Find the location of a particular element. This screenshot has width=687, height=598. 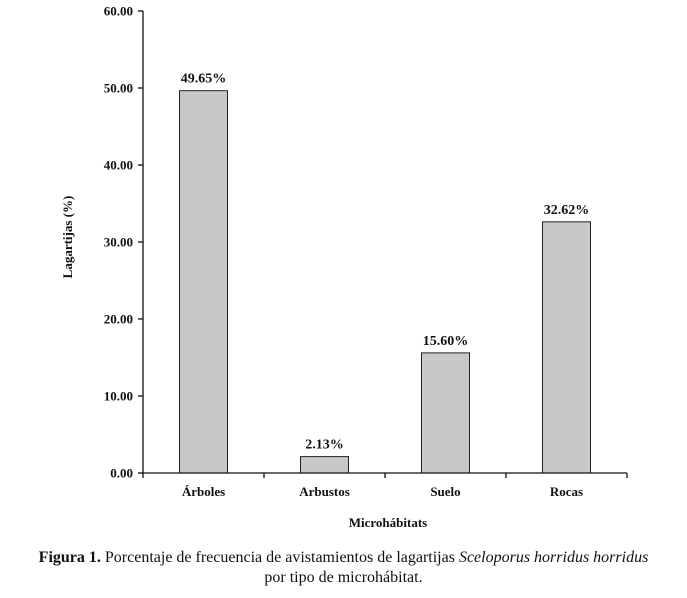

y-tick-label: 20.00 is located at coordinates (118, 319).